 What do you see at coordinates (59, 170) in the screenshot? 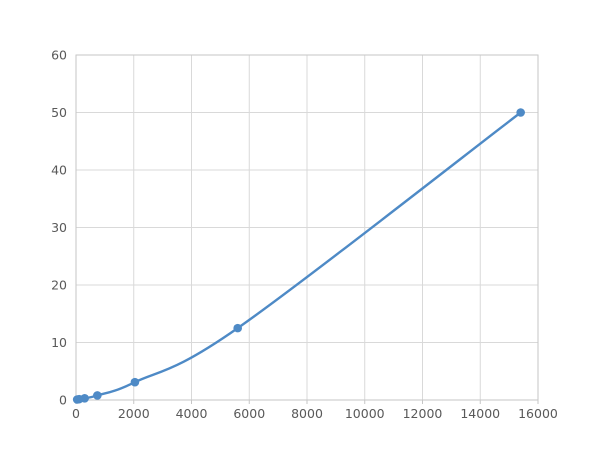
I see `y-axis-tick-label: 40` at bounding box center [59, 170].